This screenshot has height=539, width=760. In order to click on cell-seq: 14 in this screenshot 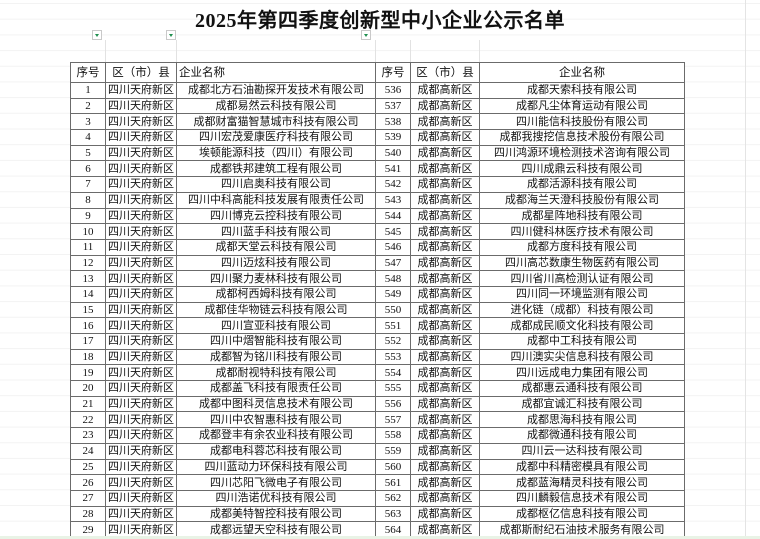, I will do `click(88, 294)`.